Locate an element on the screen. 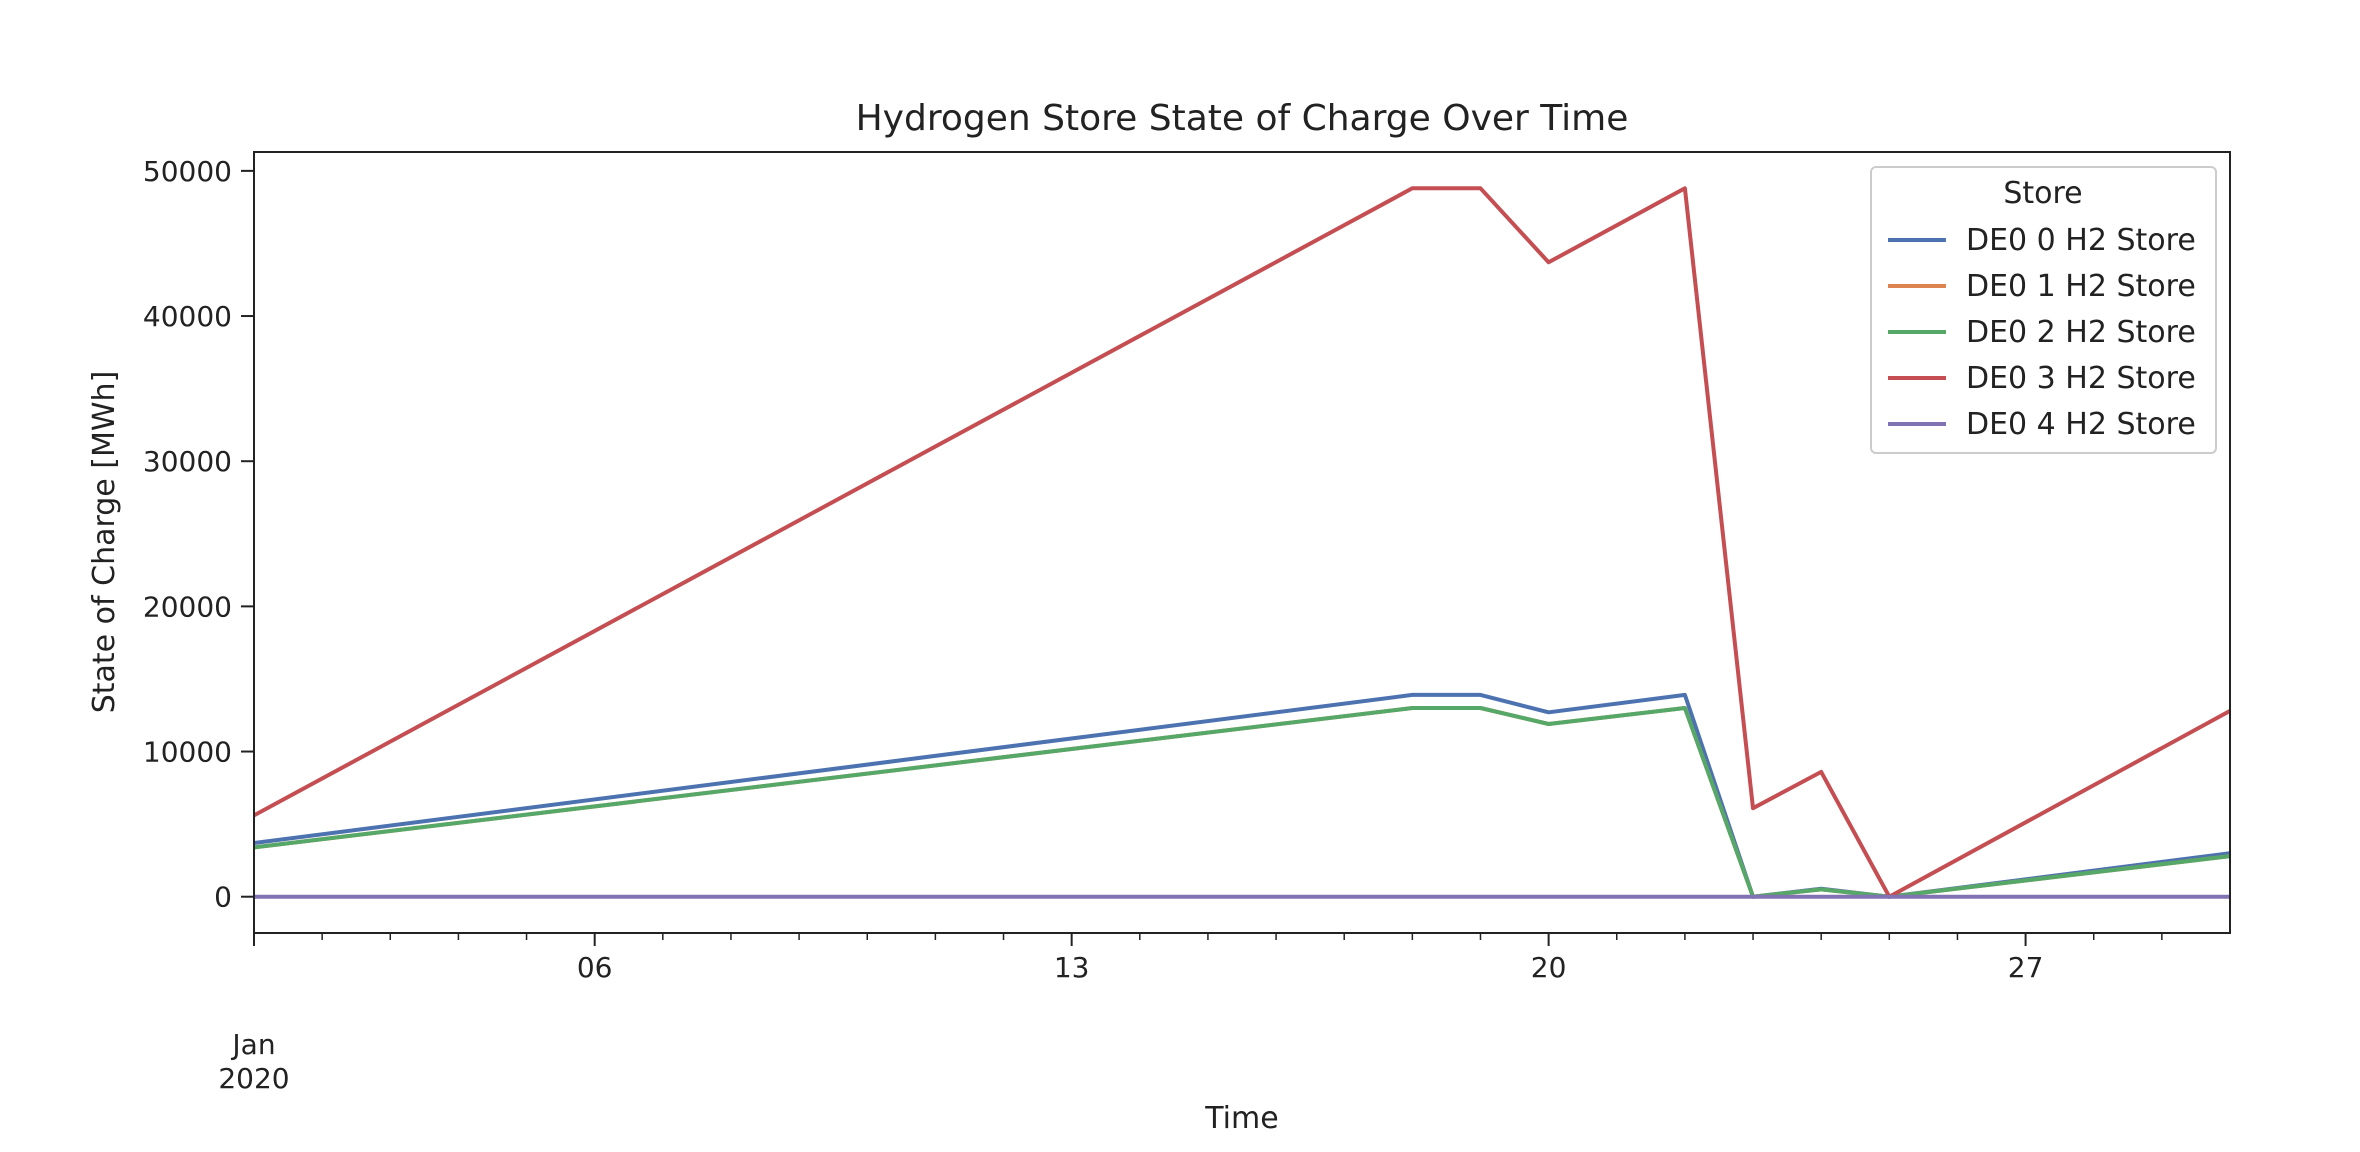  y-axis: 0 10000 20000 30000 40000 50000 is located at coordinates (198, 534).